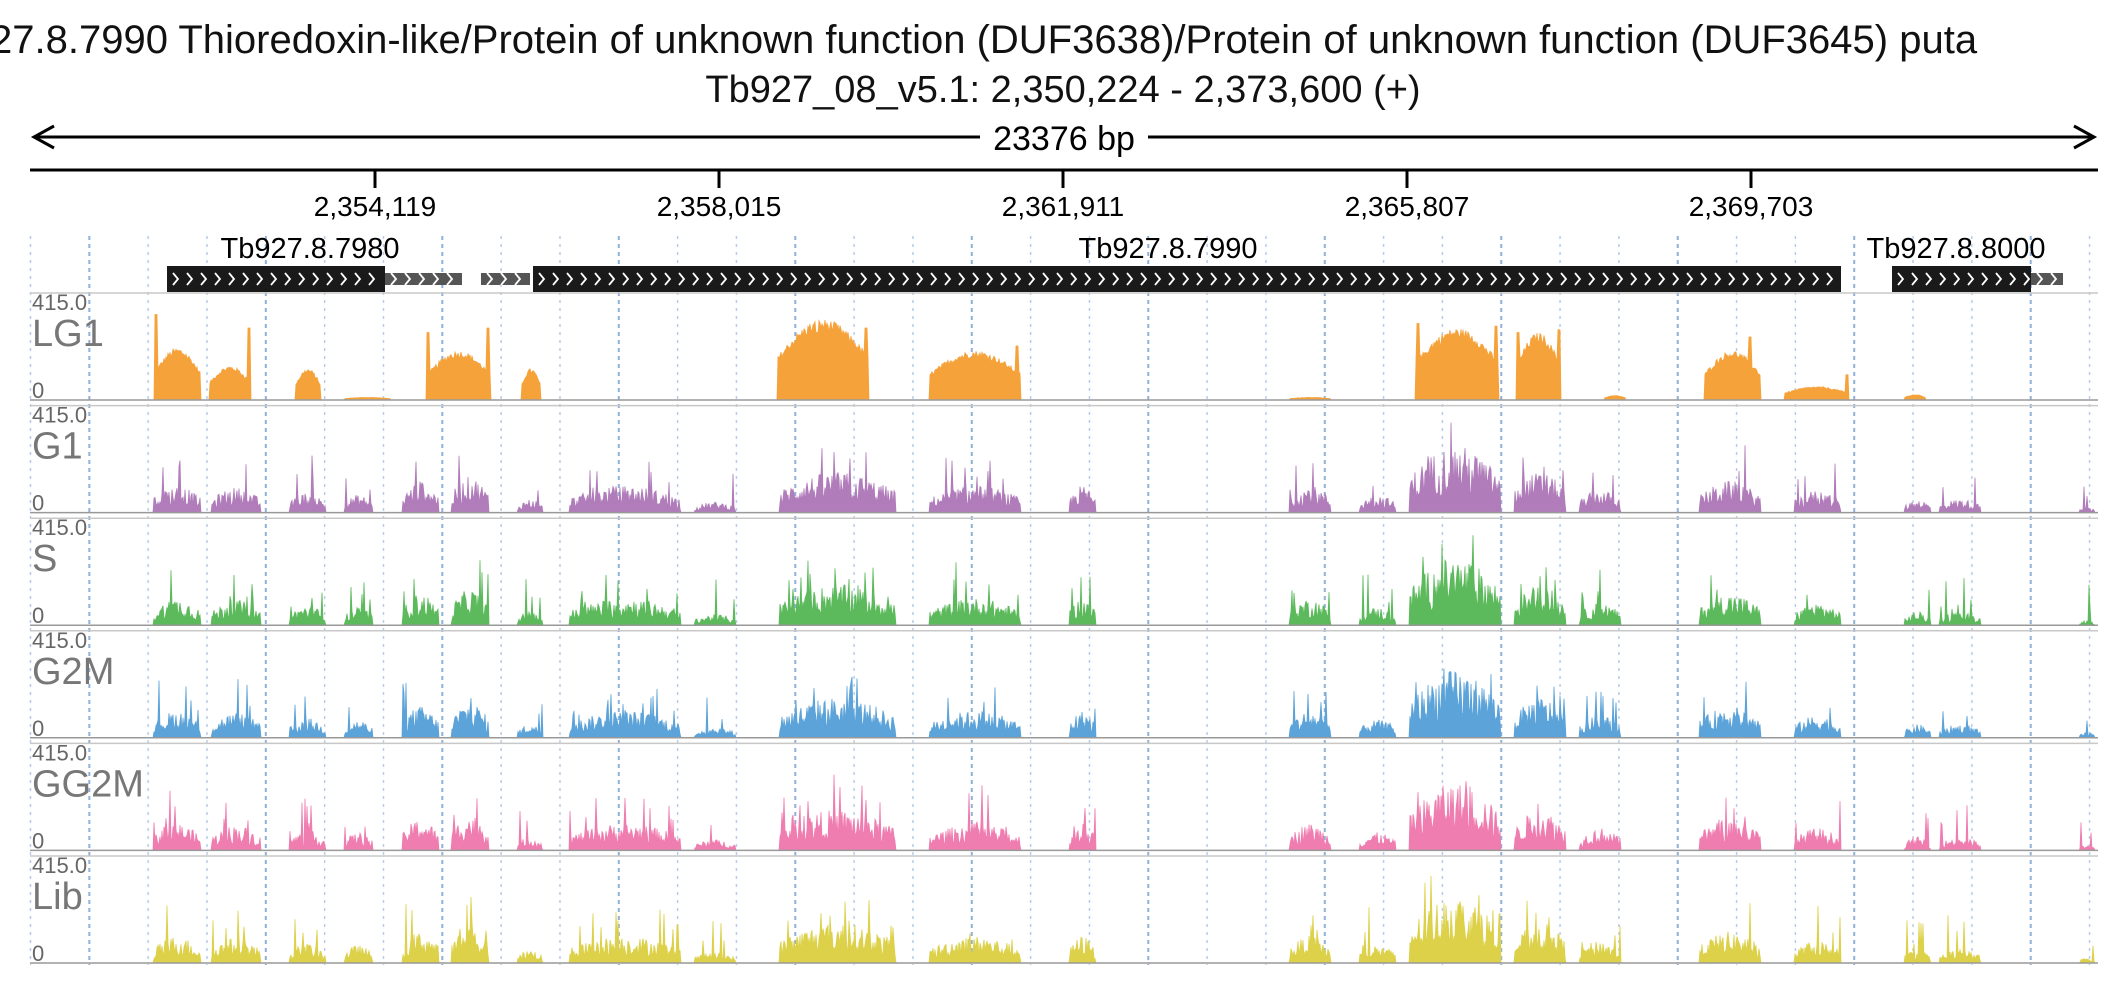  Describe the element at coordinates (1961, 279) in the screenshot. I see `gene-cds` at that location.